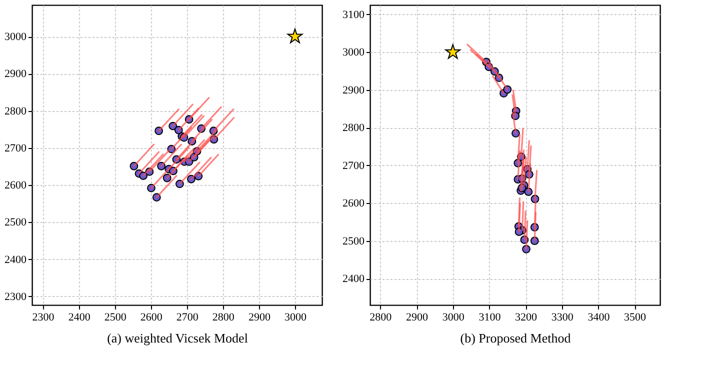 This screenshot has width=723, height=369. Describe the element at coordinates (151, 318) in the screenshot. I see `x-tick-label: 2600` at that location.